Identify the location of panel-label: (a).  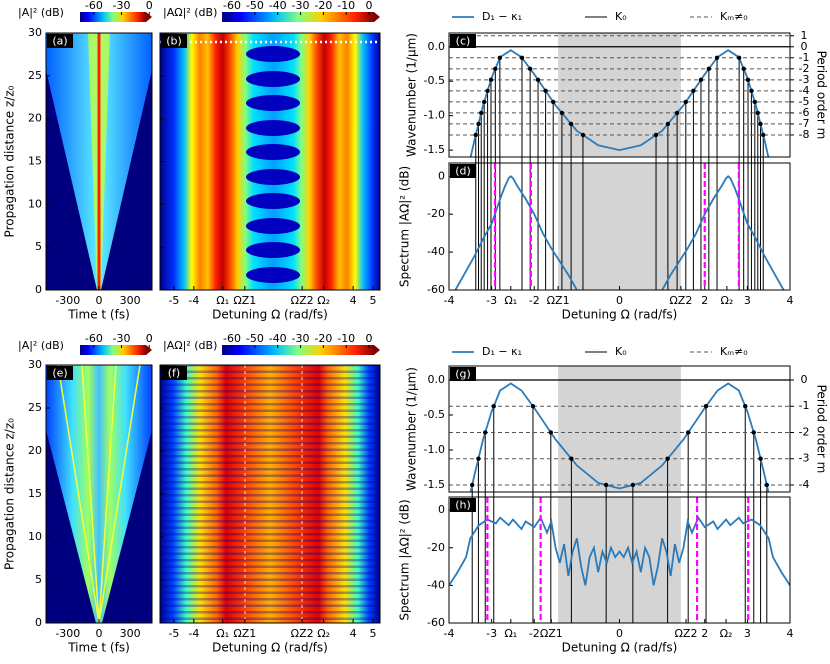
(59, 41).